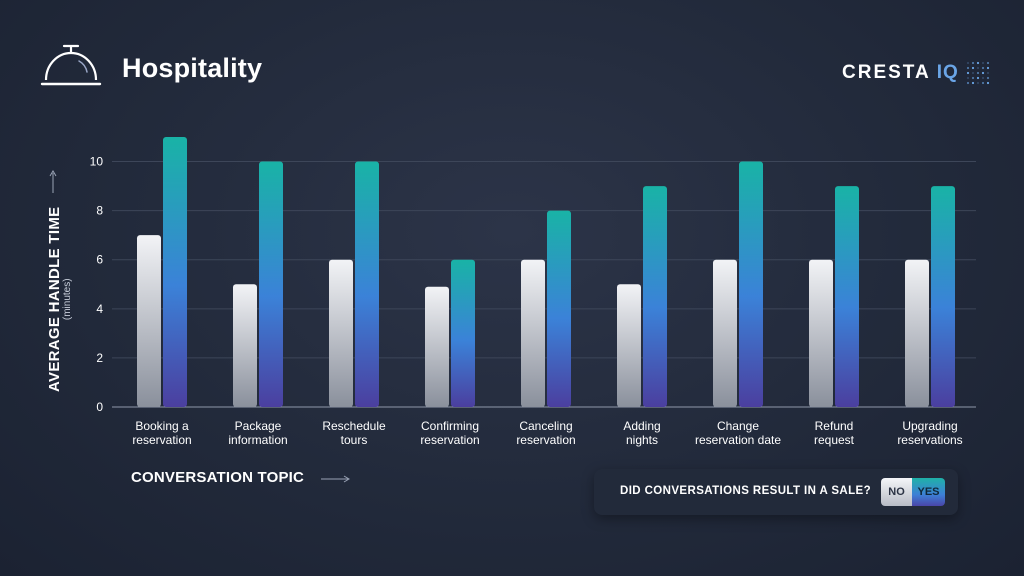 The width and height of the screenshot is (1024, 576). I want to click on service-bell-icon, so click(71, 65).